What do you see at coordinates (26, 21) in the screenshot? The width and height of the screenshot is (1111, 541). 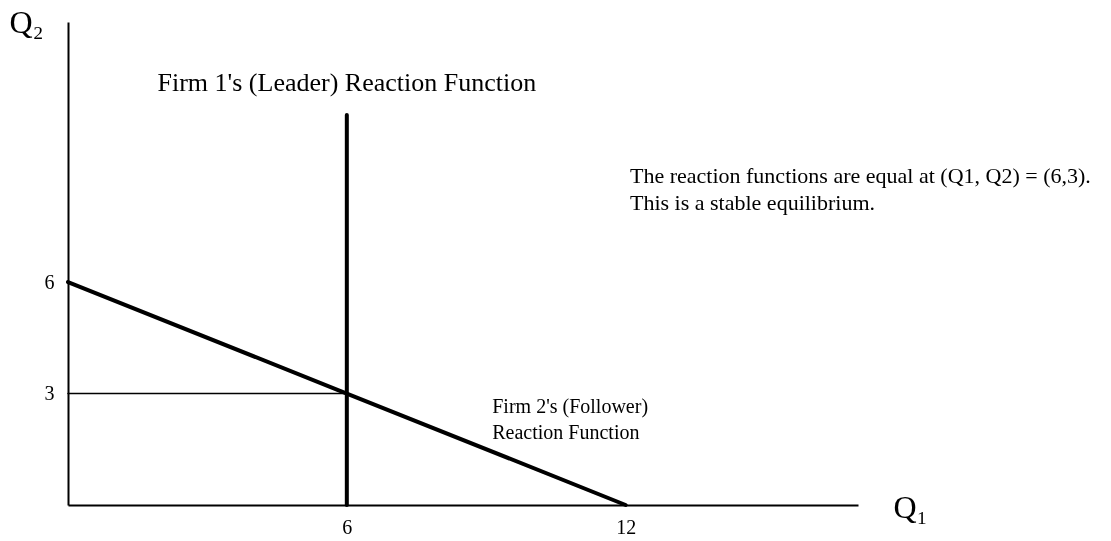 I see `y-axis-title: Q₂` at bounding box center [26, 21].